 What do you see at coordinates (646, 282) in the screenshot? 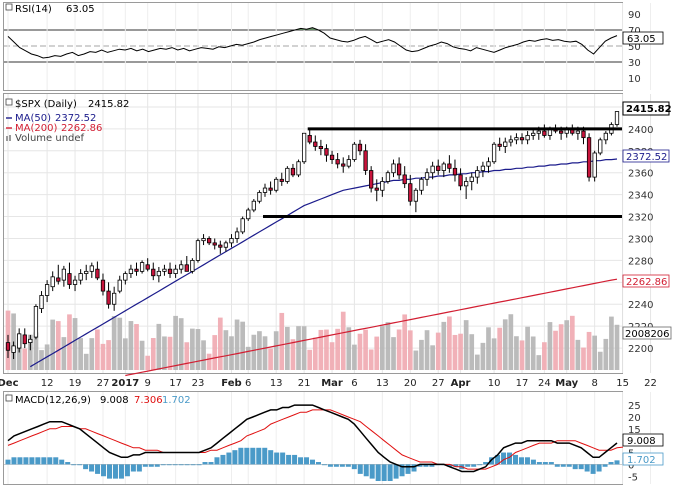
I see `ma200-value-tag-text: 2262.86` at bounding box center [646, 282].